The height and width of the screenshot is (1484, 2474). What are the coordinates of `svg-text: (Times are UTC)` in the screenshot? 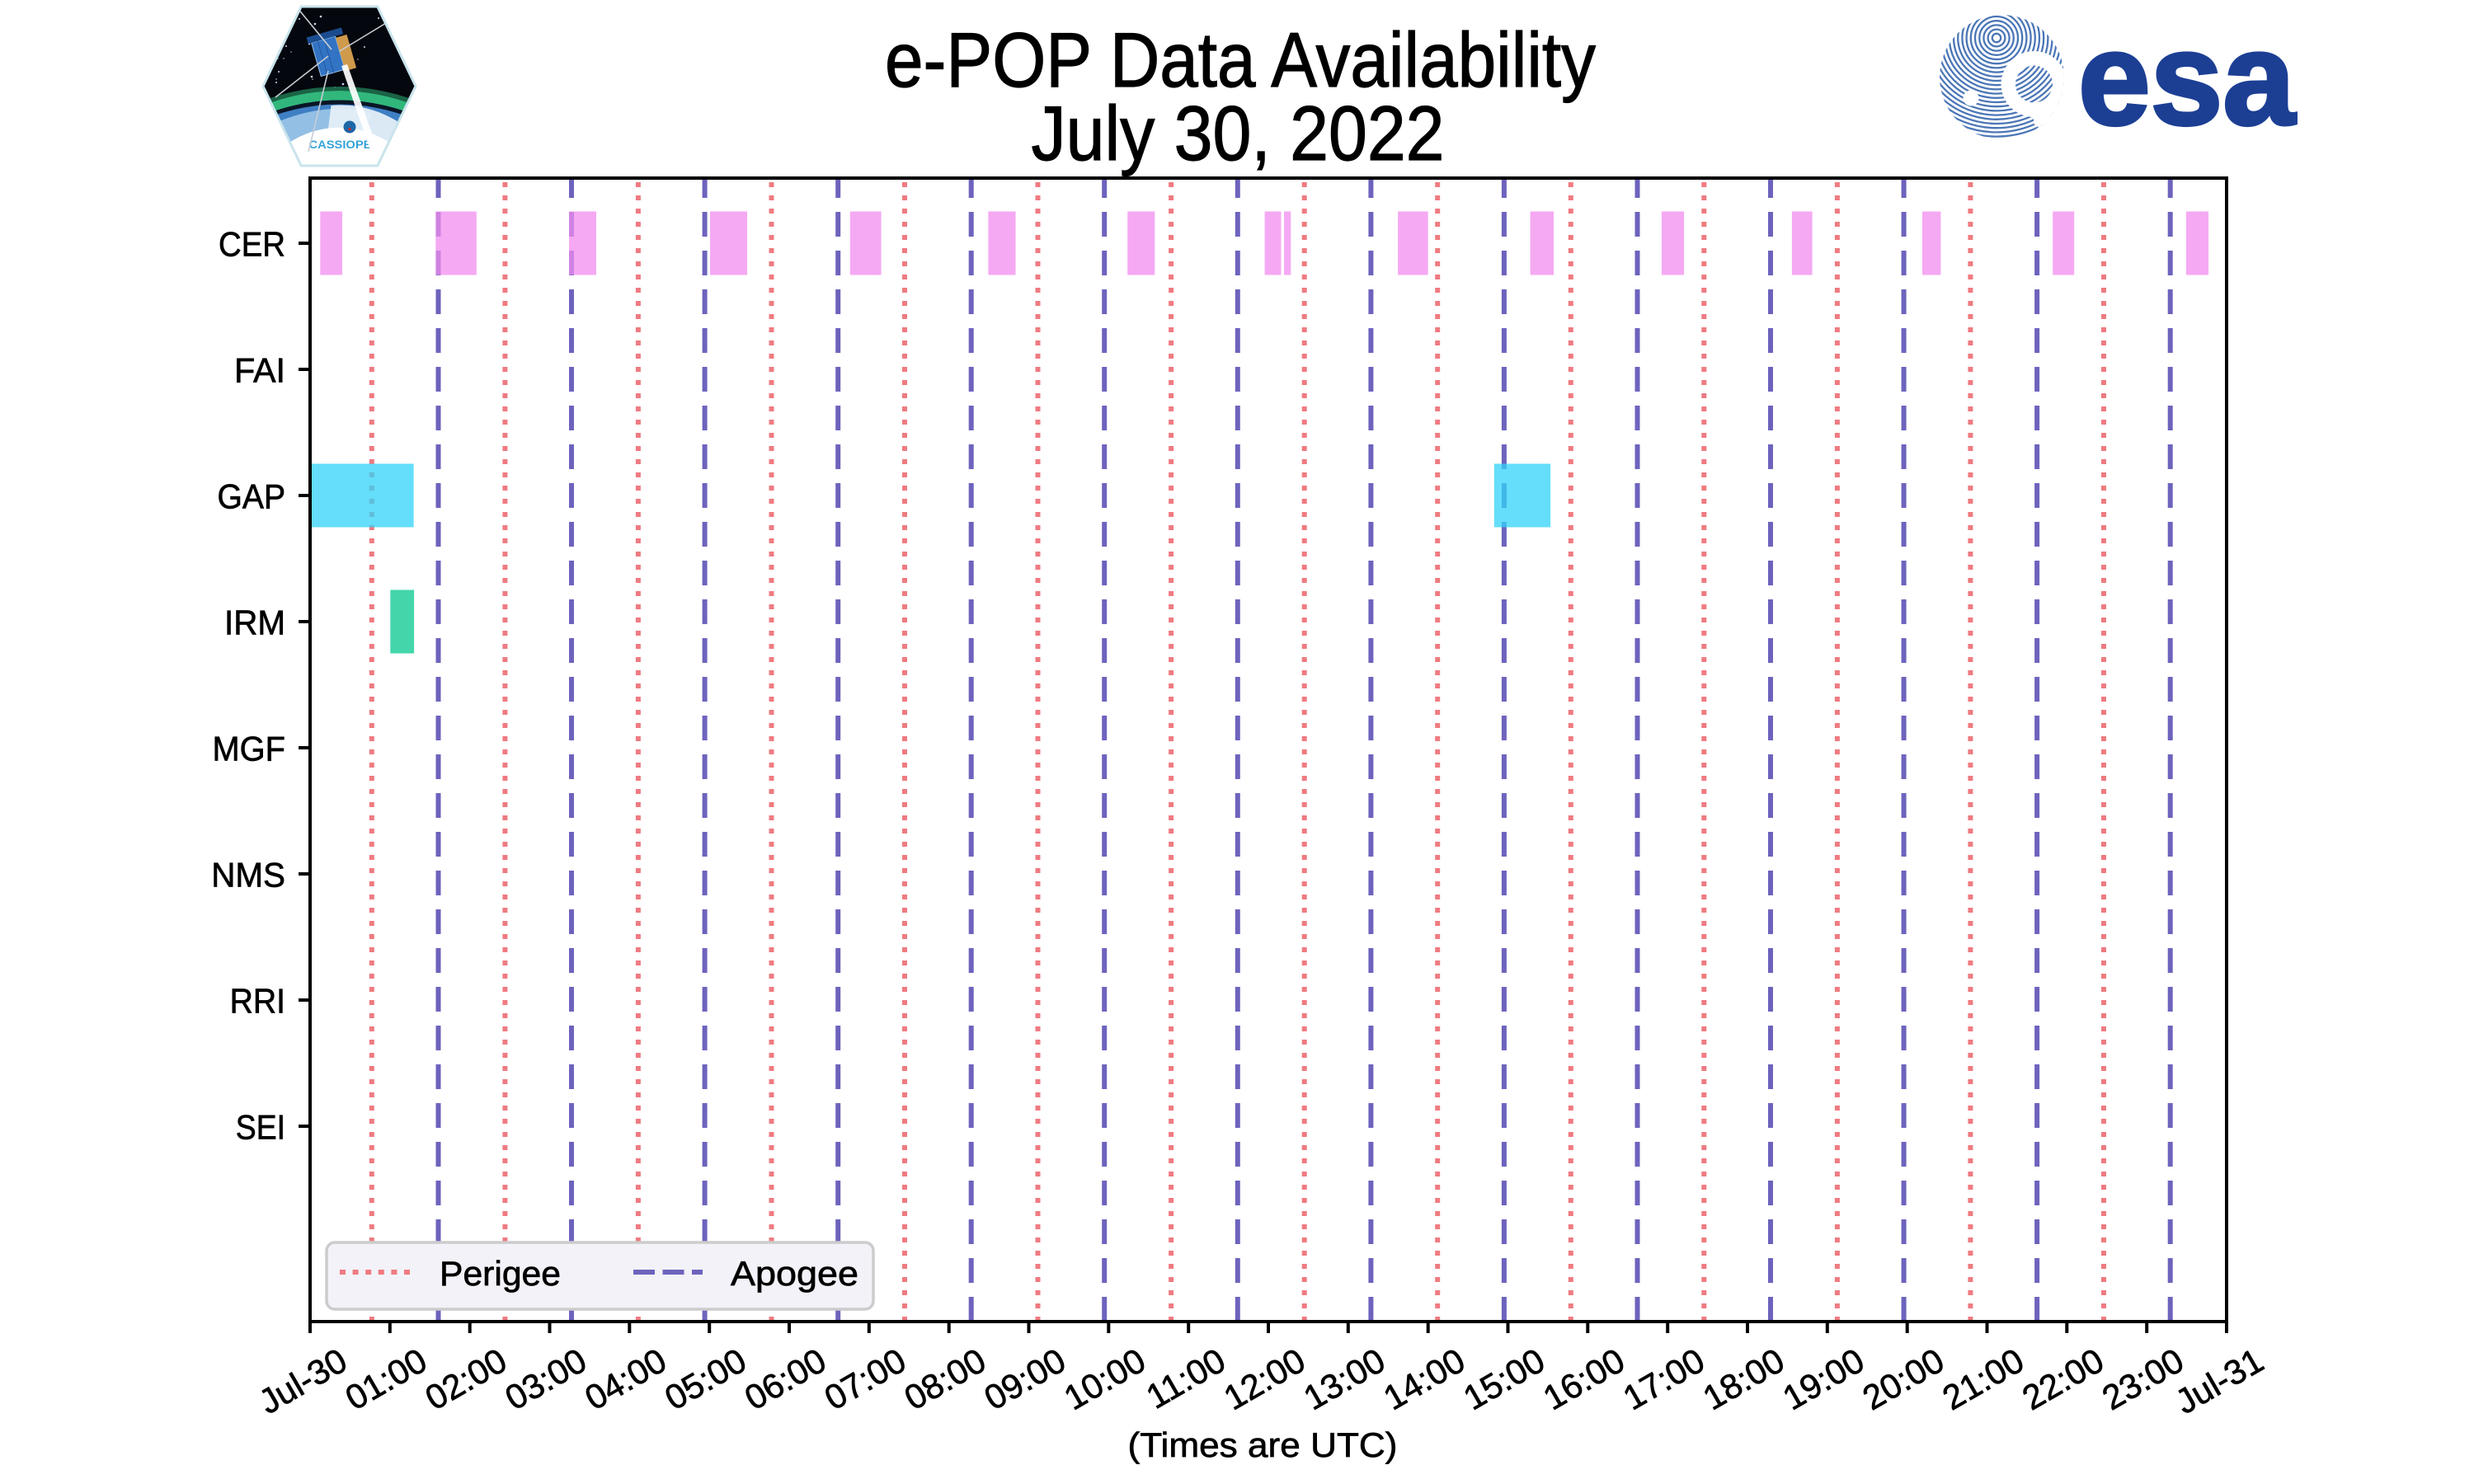 It's located at (1263, 1444).